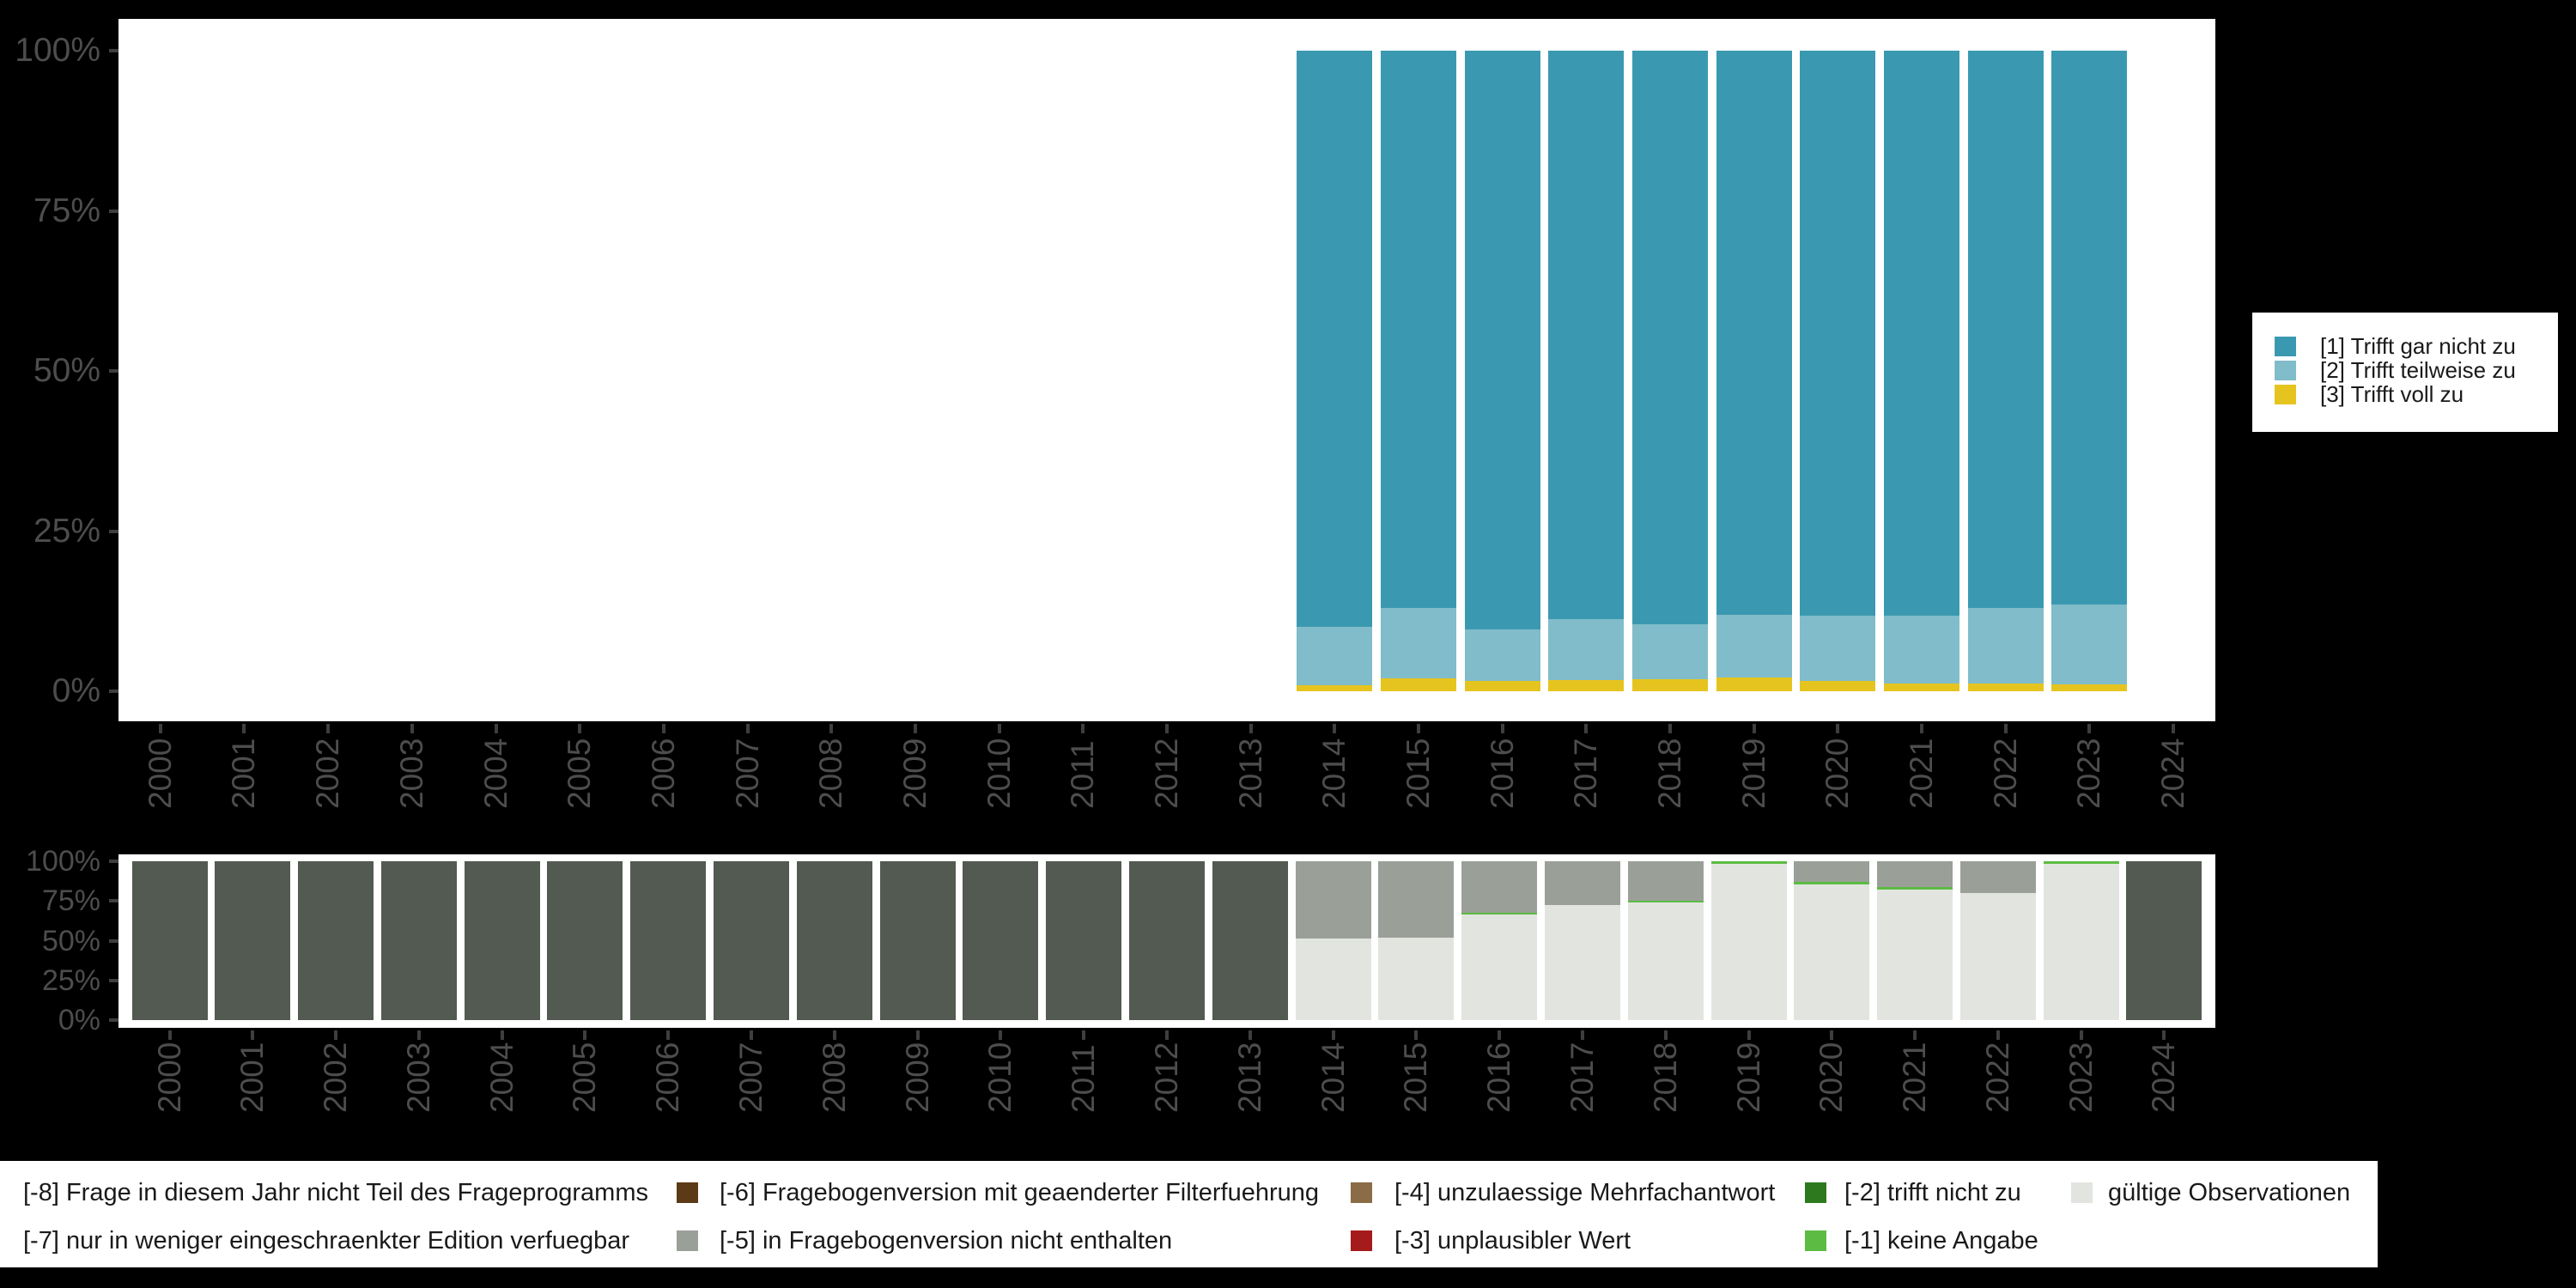 This screenshot has height=1288, width=2576. What do you see at coordinates (495, 773) in the screenshot?
I see `x-axis-year-label: 2004` at bounding box center [495, 773].